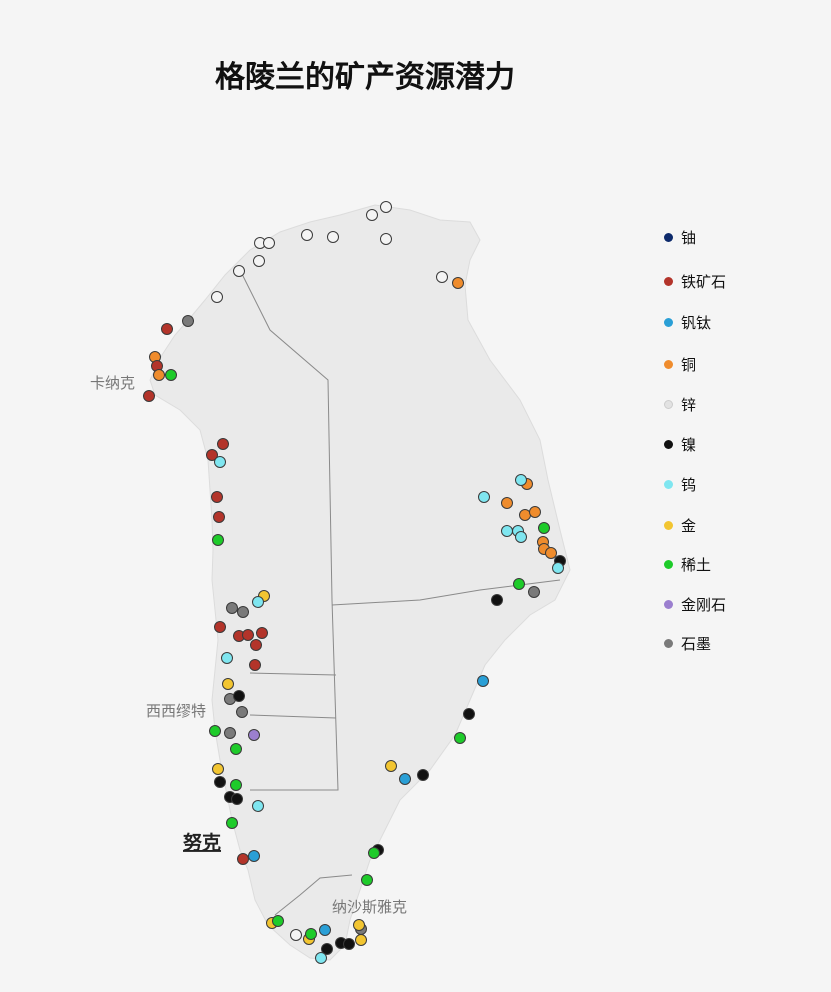  I want to click on legend-dot-copper, so click(668, 364).